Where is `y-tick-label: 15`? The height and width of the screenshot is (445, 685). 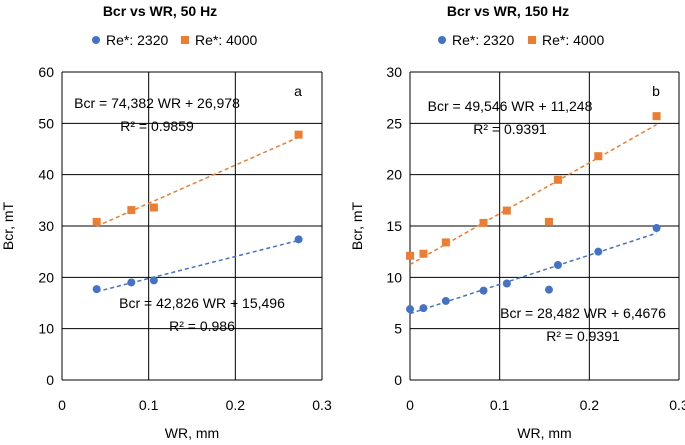 y-tick-label: 15 is located at coordinates (394, 226).